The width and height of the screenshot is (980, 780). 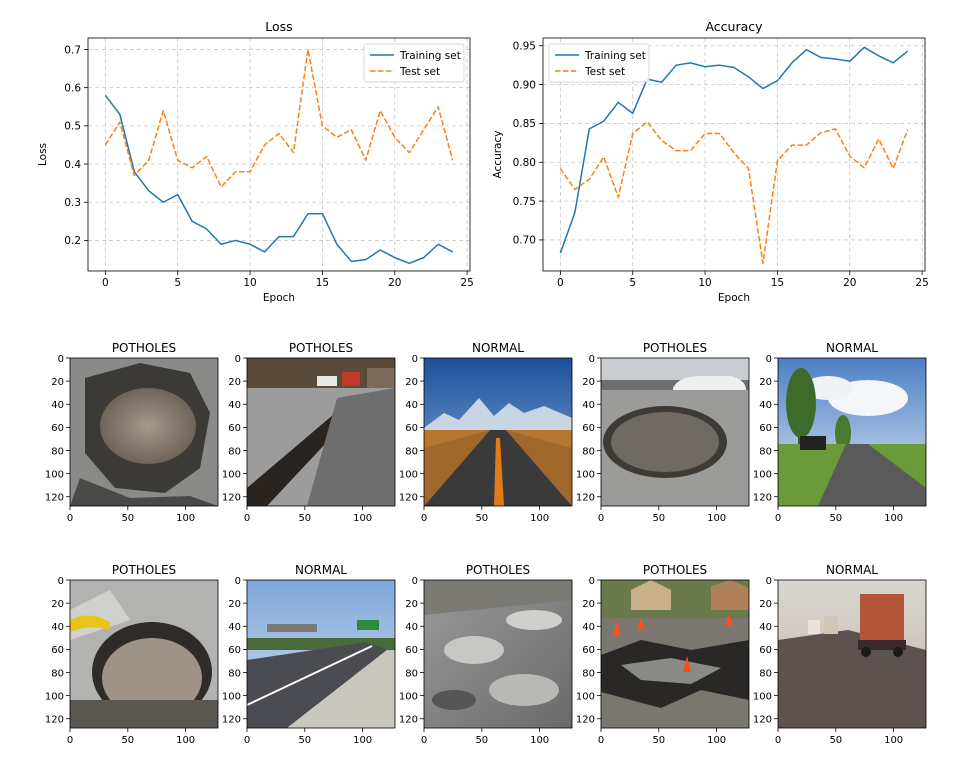 I want to click on y-tick-label: 0.95, so click(x=524, y=47).